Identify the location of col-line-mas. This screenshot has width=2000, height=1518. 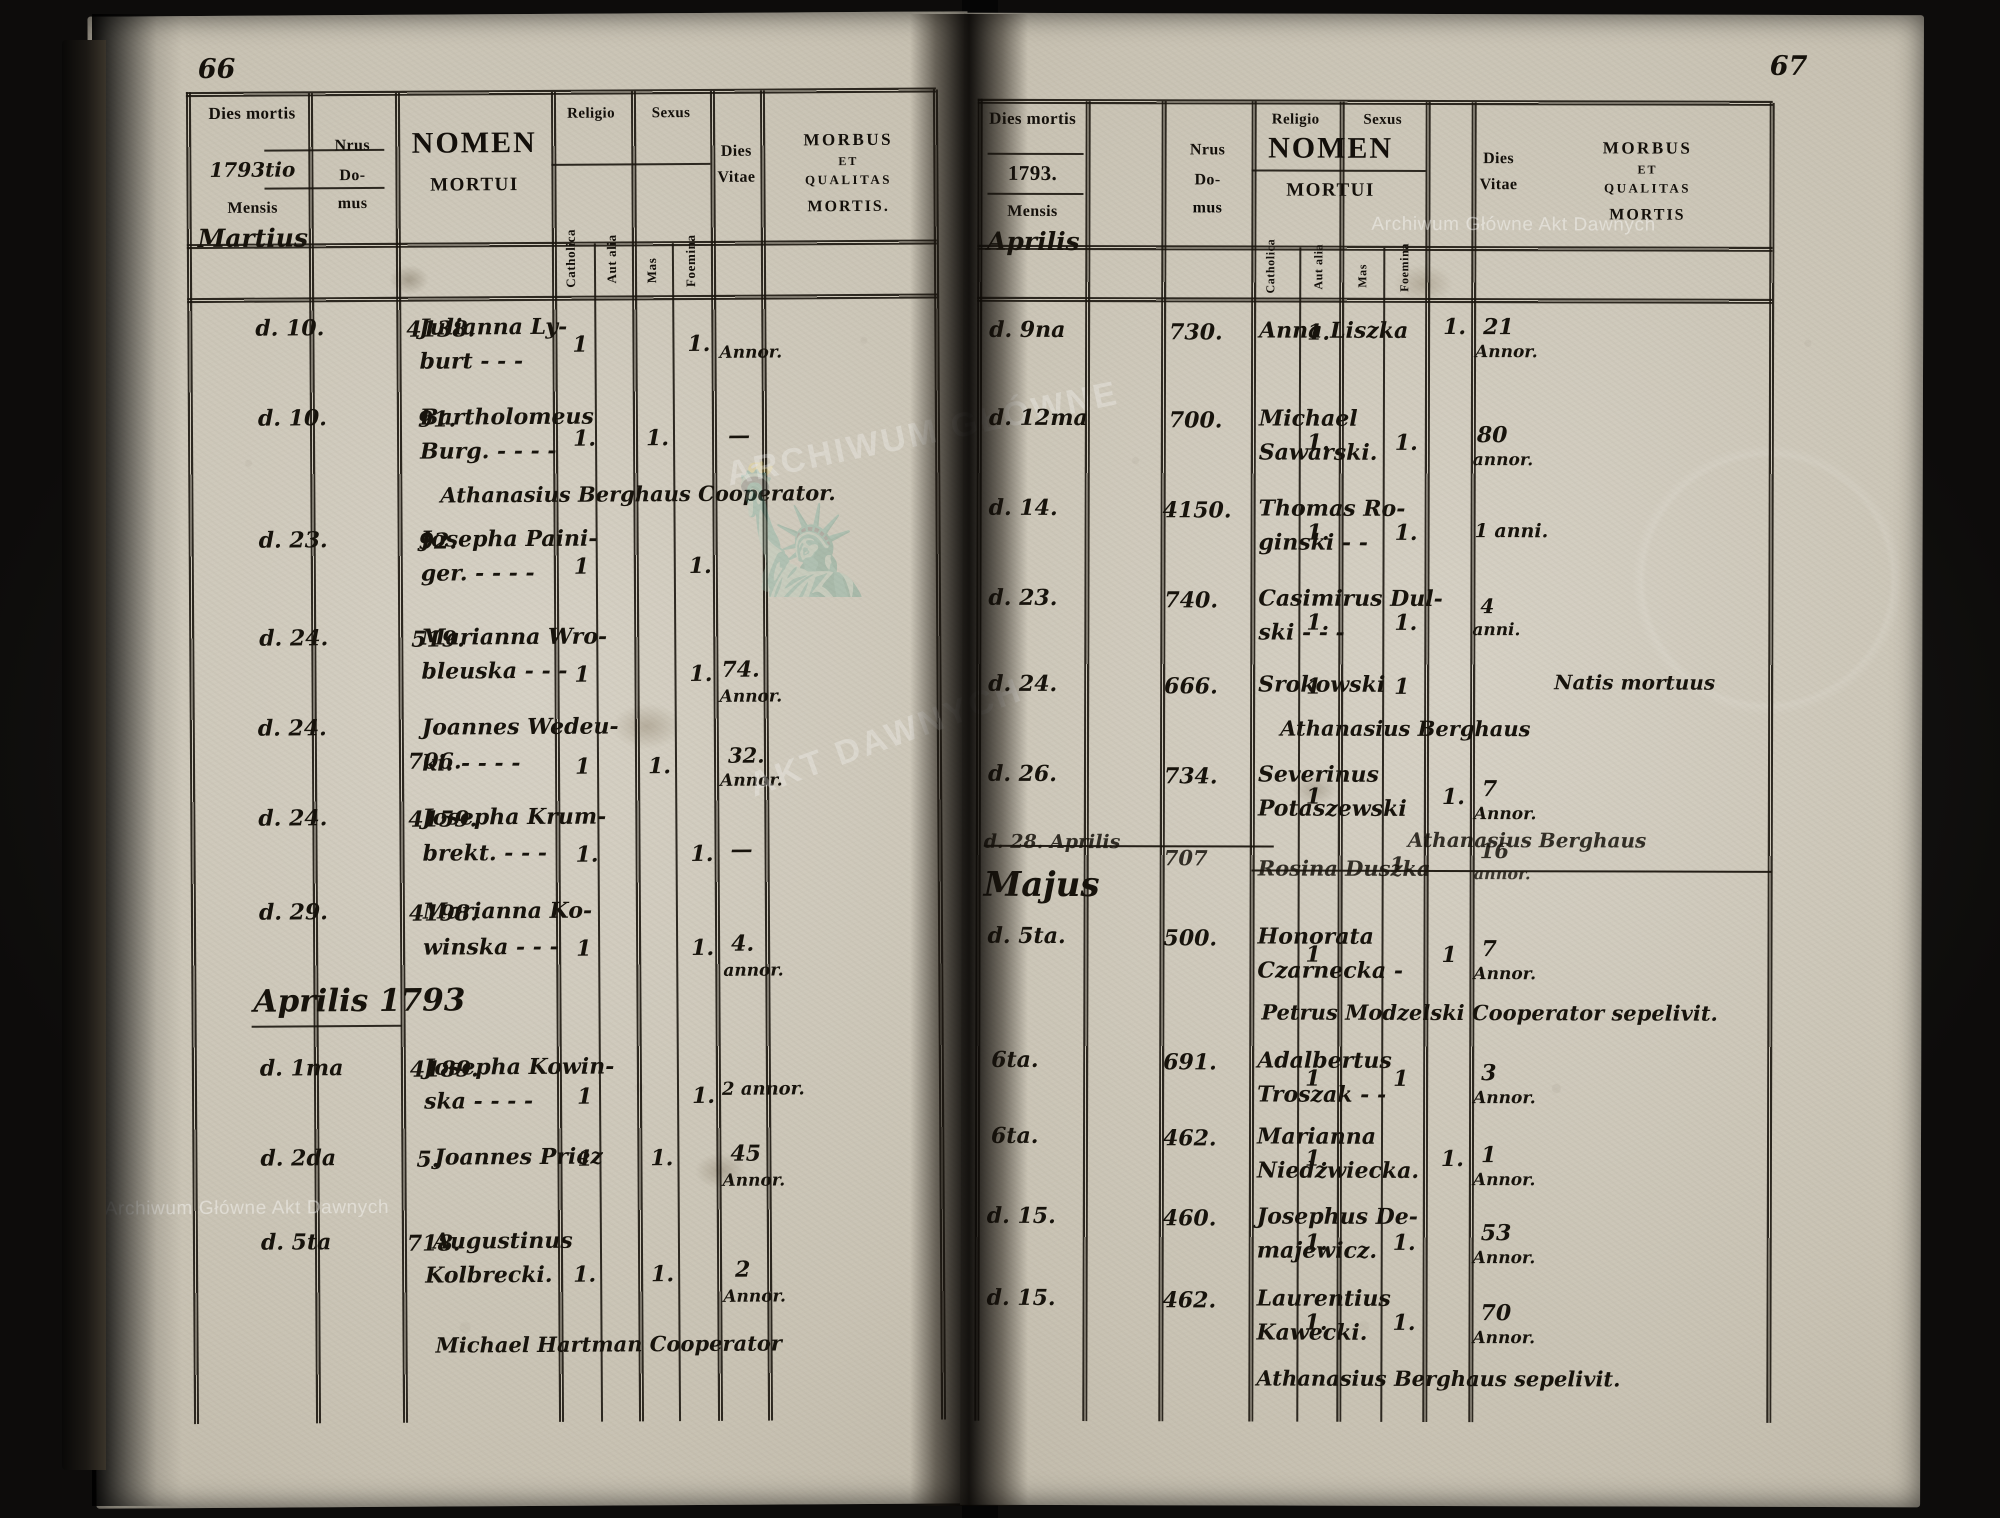
(1383, 834).